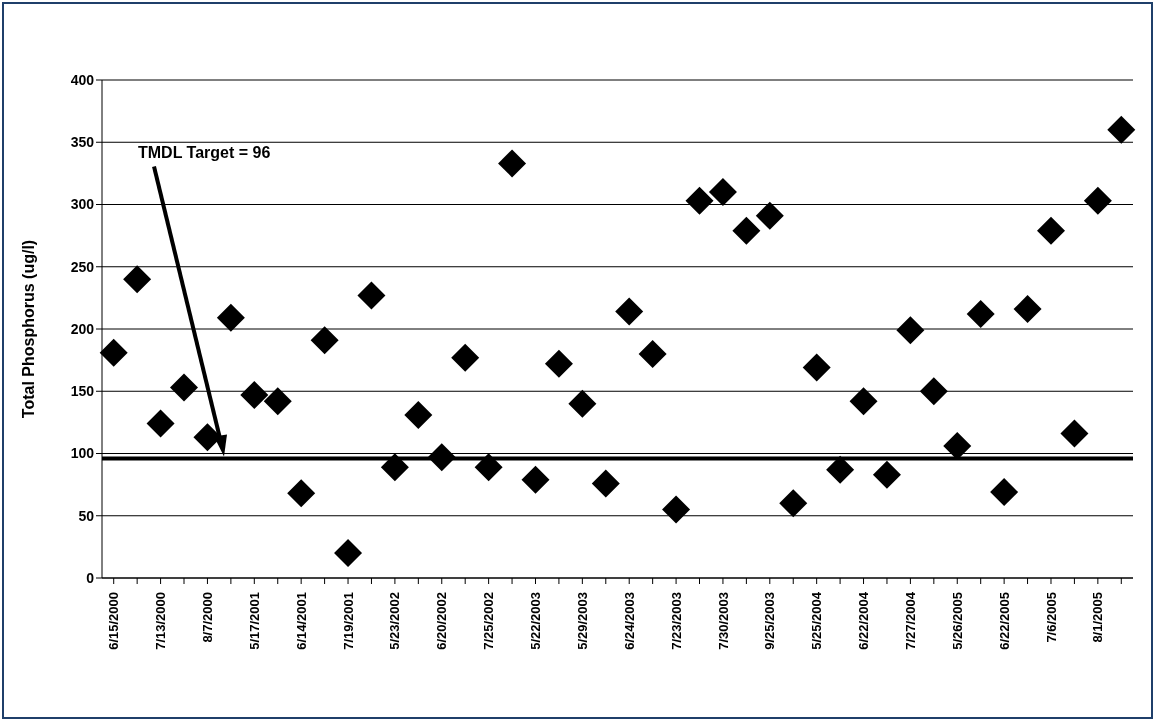 Image resolution: width=1155 pixels, height=721 pixels. What do you see at coordinates (676, 621) in the screenshot?
I see `x-tick-label: 7/23/2003` at bounding box center [676, 621].